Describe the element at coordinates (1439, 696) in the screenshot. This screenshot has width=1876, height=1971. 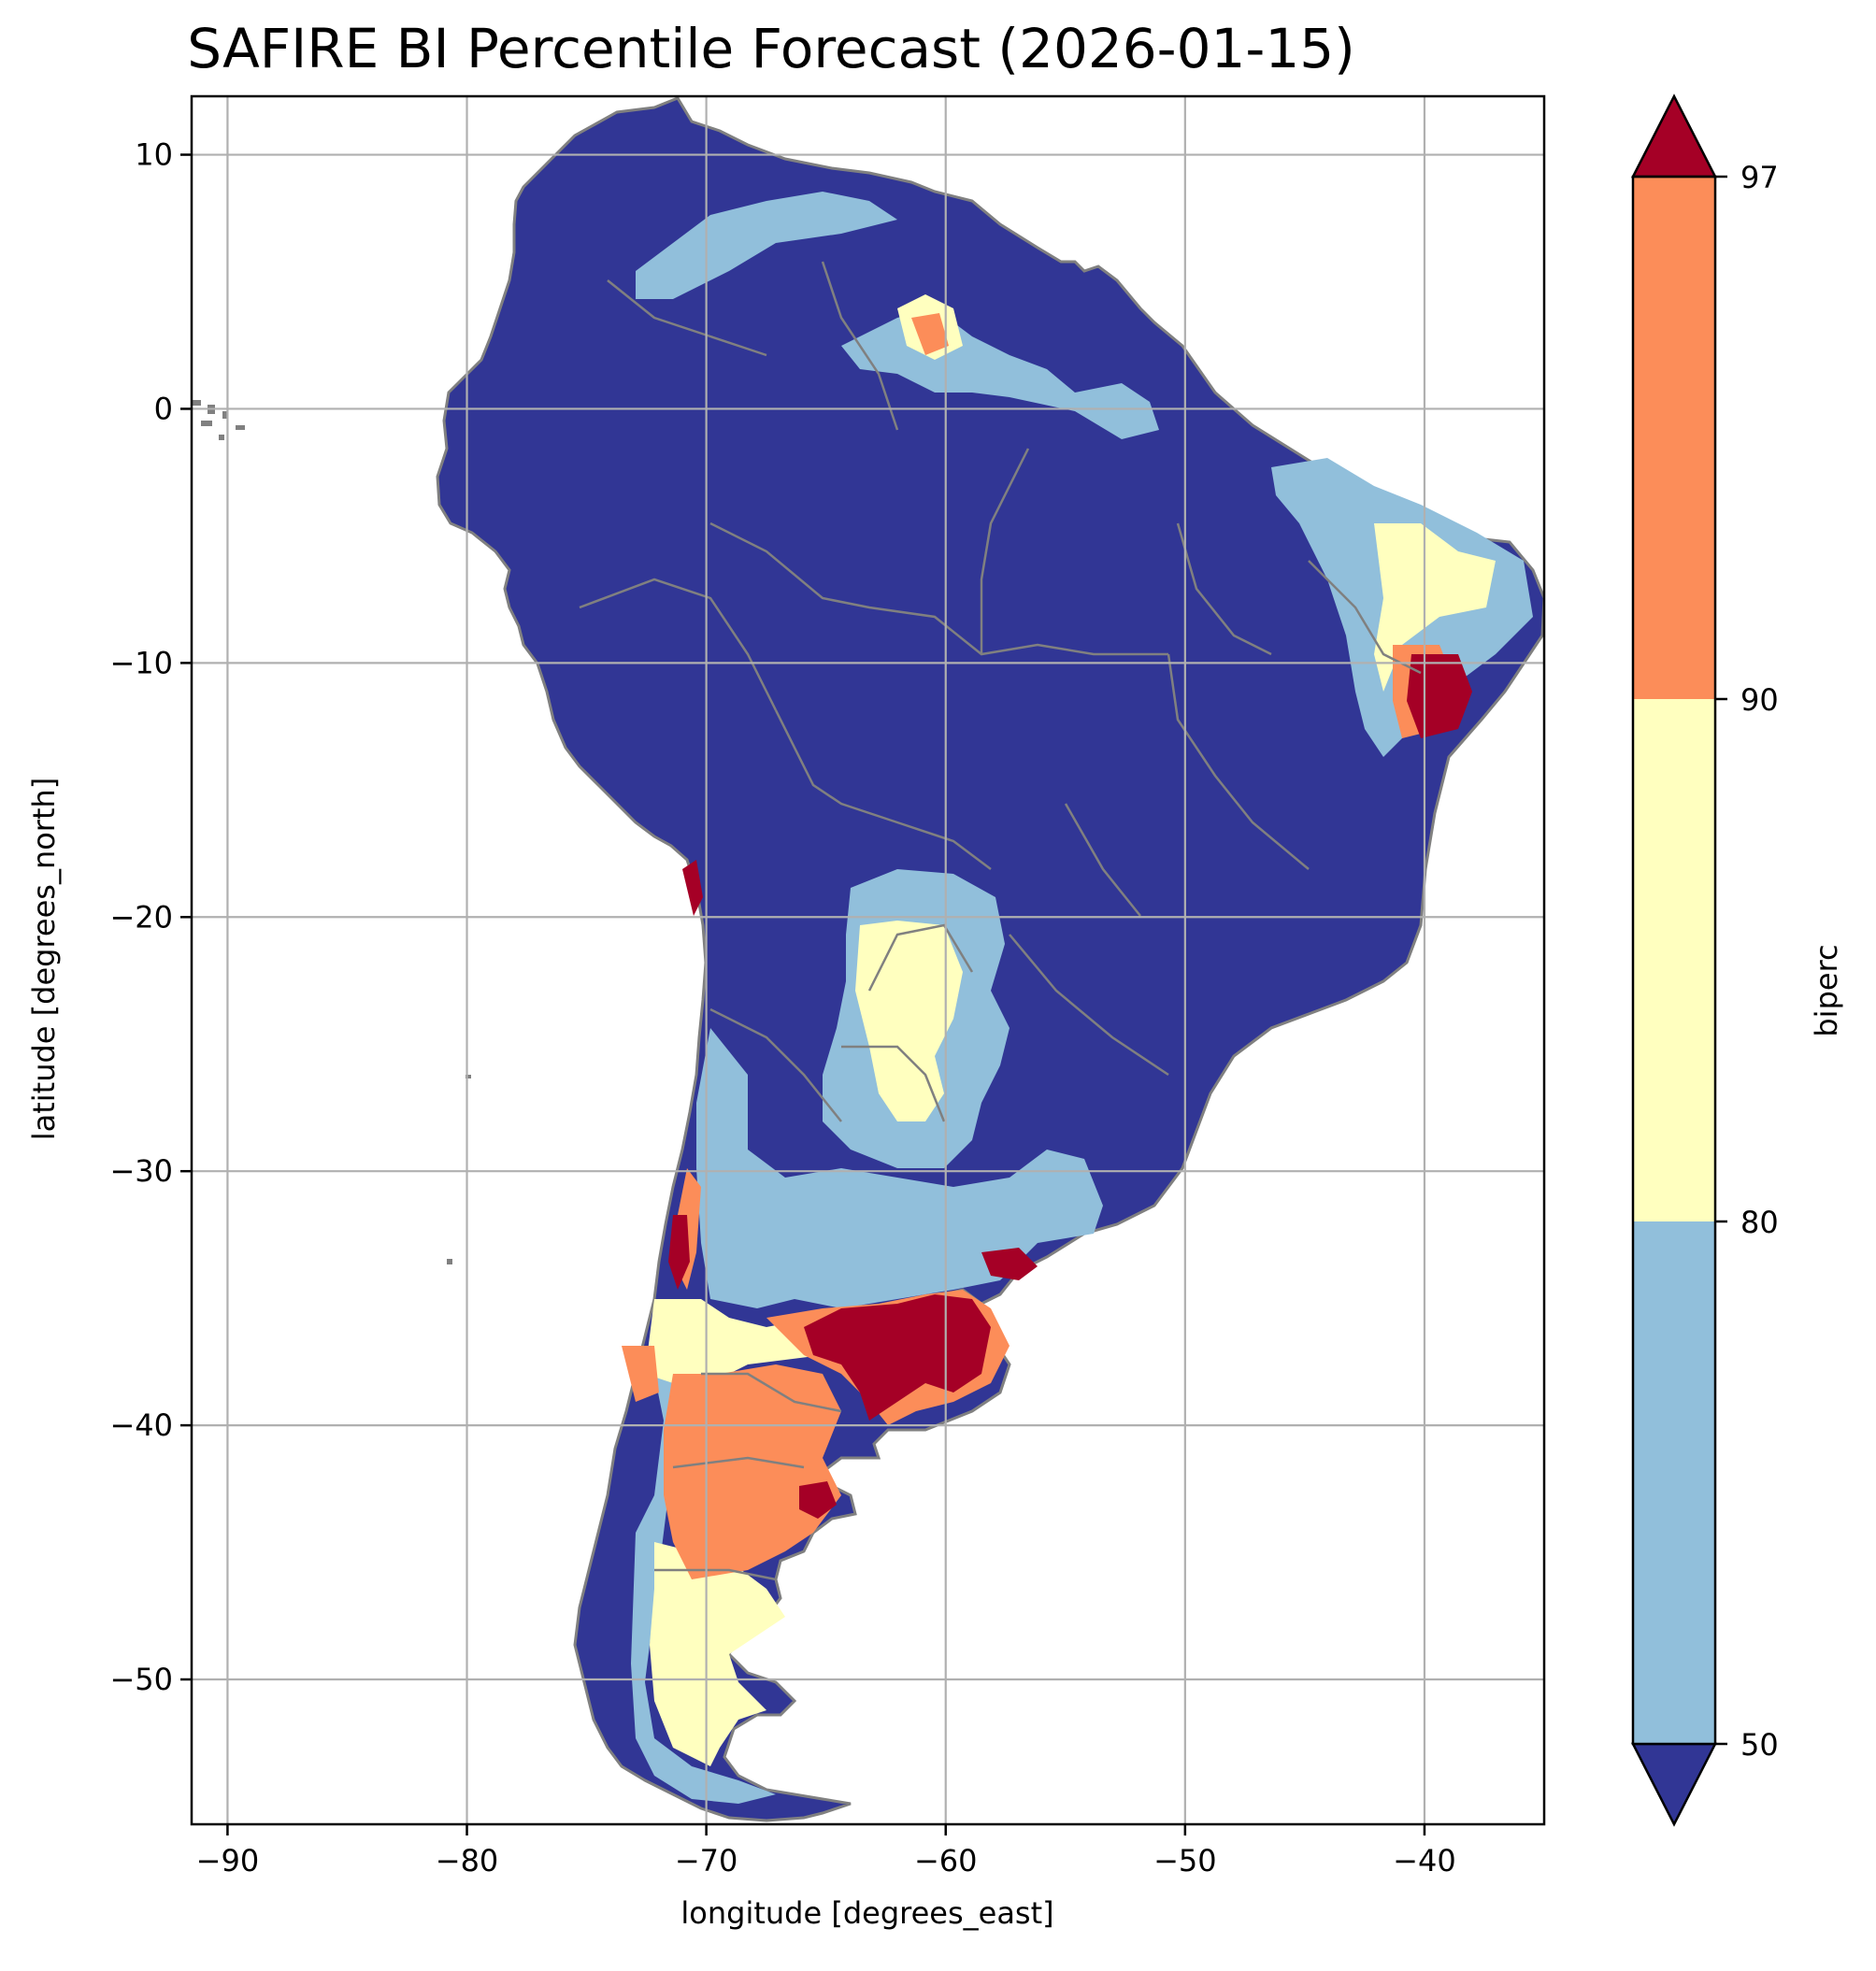
I see `patch-ne-brazil-red` at that location.